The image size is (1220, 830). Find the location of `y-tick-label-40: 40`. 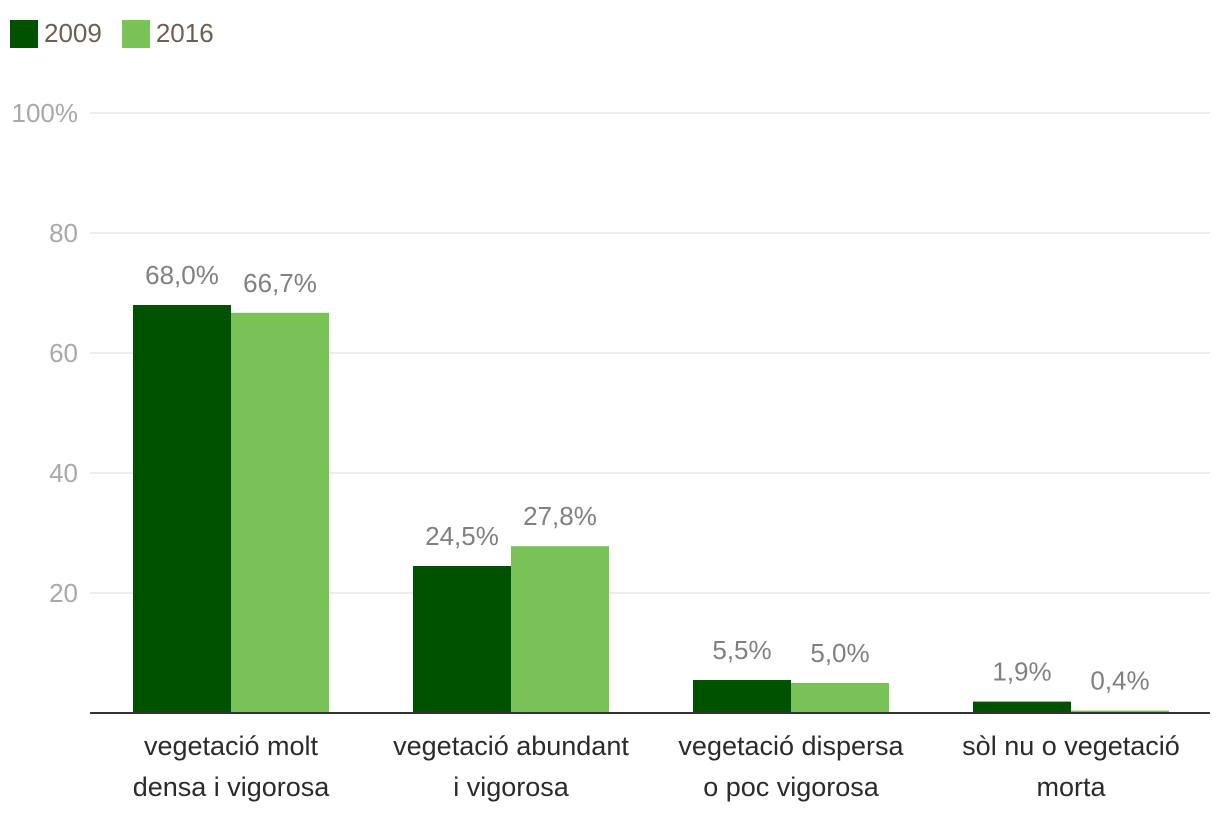

y-tick-label-40: 40 is located at coordinates (63, 473).